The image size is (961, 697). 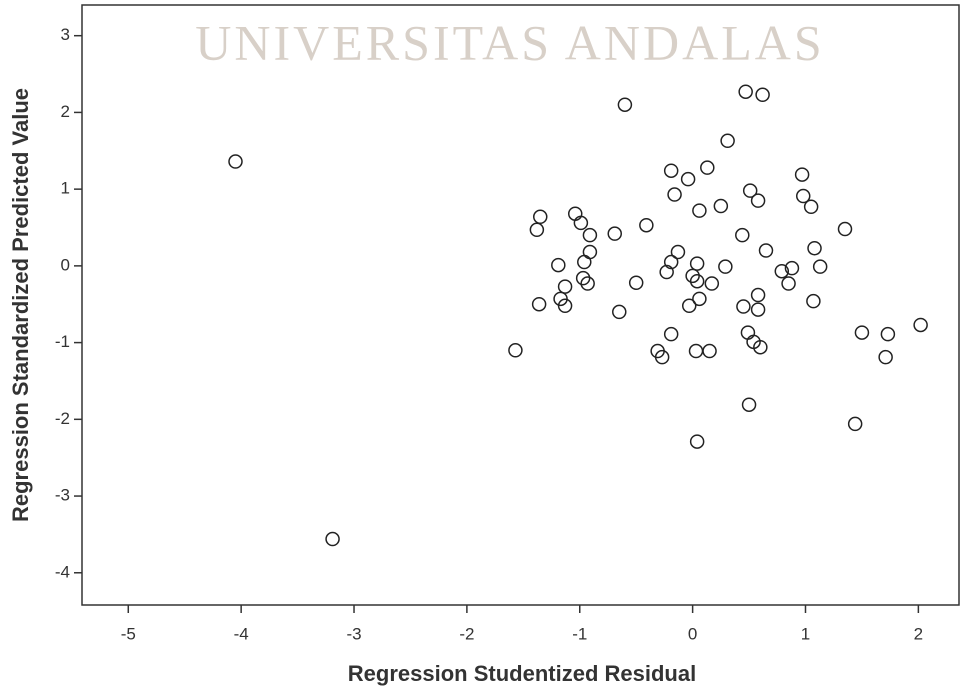 What do you see at coordinates (62, 495) in the screenshot?
I see `y-tick-label: -3` at bounding box center [62, 495].